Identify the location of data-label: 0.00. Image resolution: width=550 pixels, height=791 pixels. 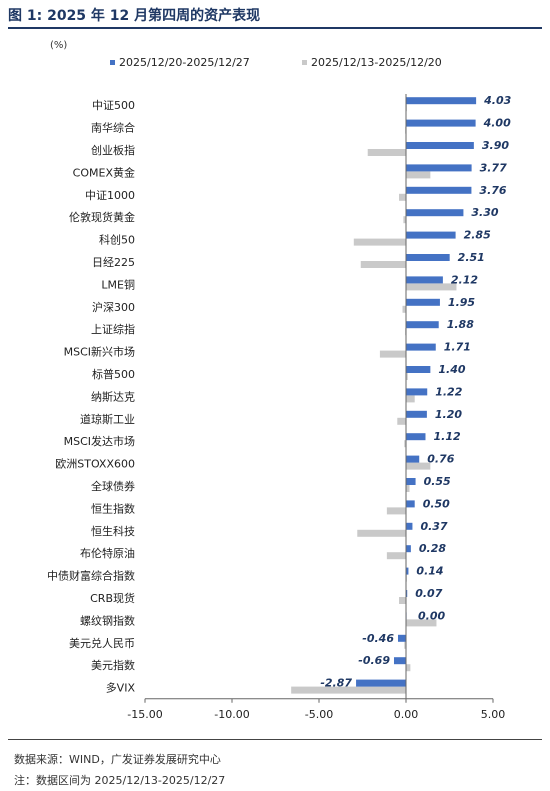
(431, 615).